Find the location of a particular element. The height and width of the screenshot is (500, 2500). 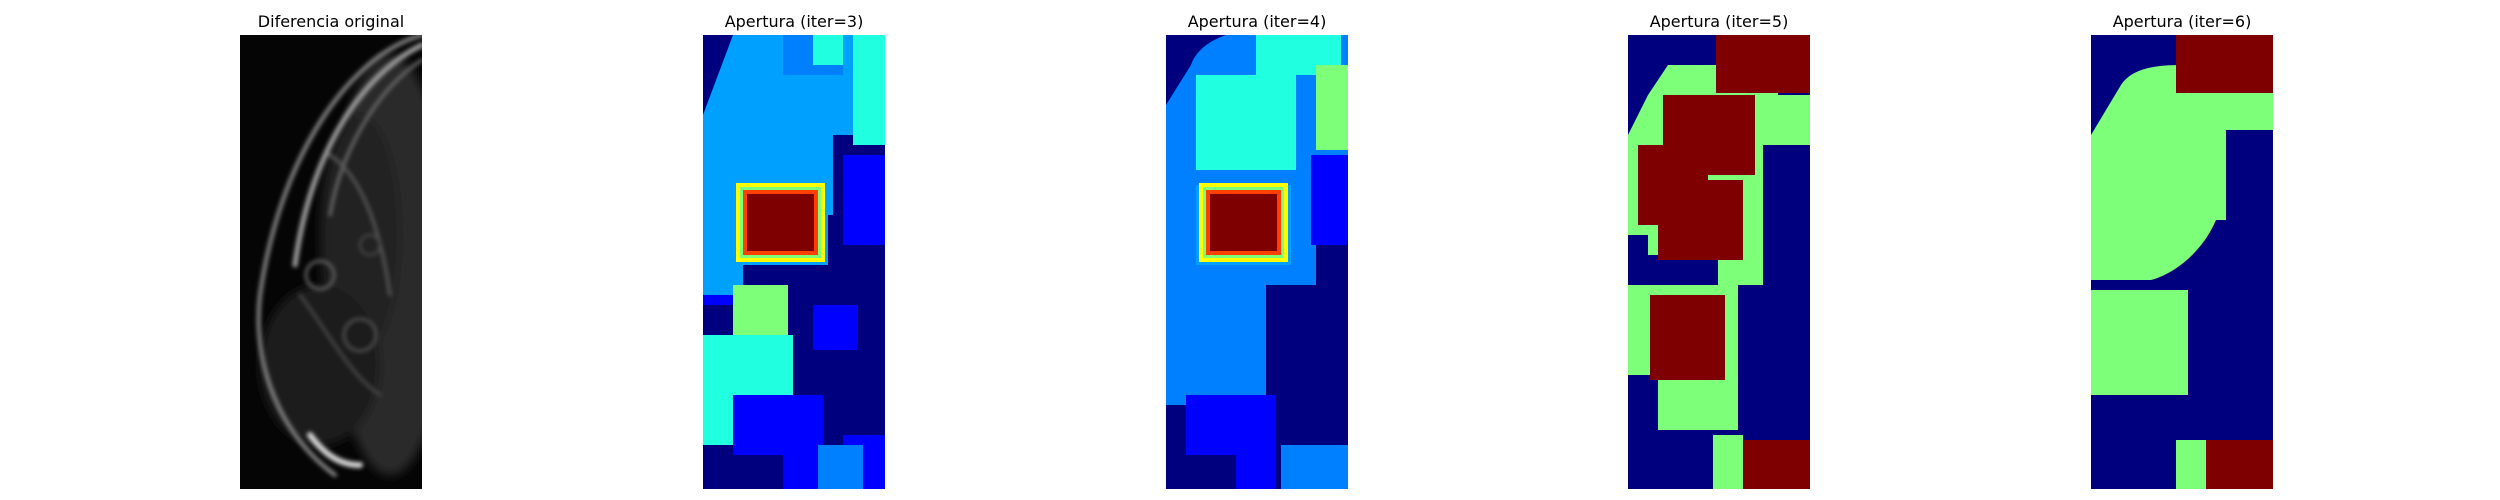

panel-opening-iter-3: Apertura (iter=3) is located at coordinates (794, 250).